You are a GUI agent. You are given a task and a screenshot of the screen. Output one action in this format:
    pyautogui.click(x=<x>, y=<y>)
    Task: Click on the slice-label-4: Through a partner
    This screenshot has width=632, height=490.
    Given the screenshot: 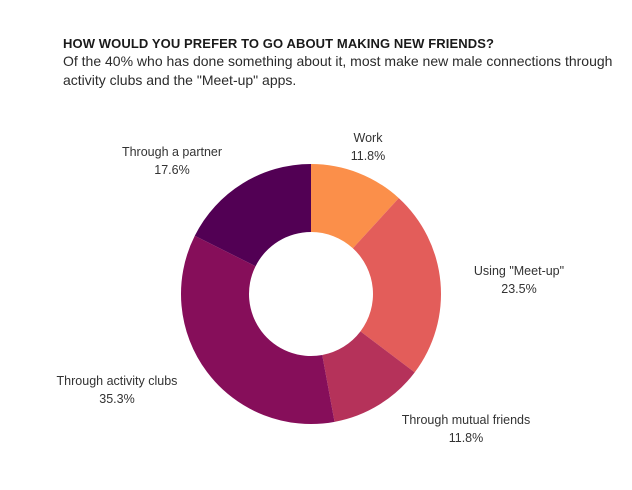 What is the action you would take?
    pyautogui.click(x=172, y=152)
    